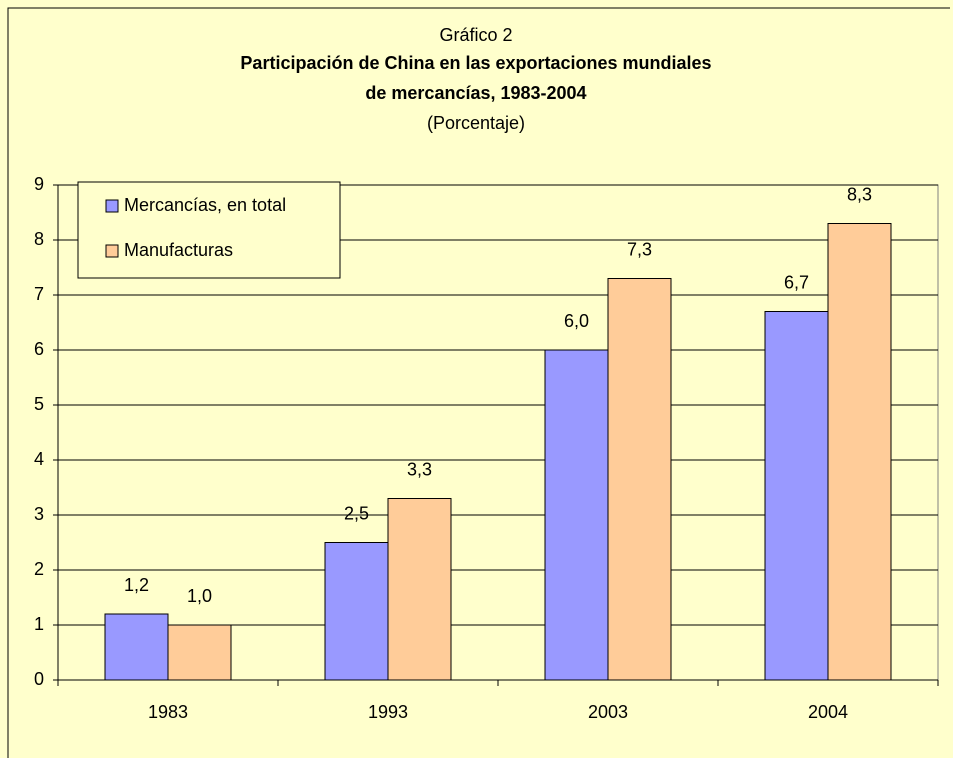  Describe the element at coordinates (39, 624) in the screenshot. I see `y-tick-label: 1` at that location.